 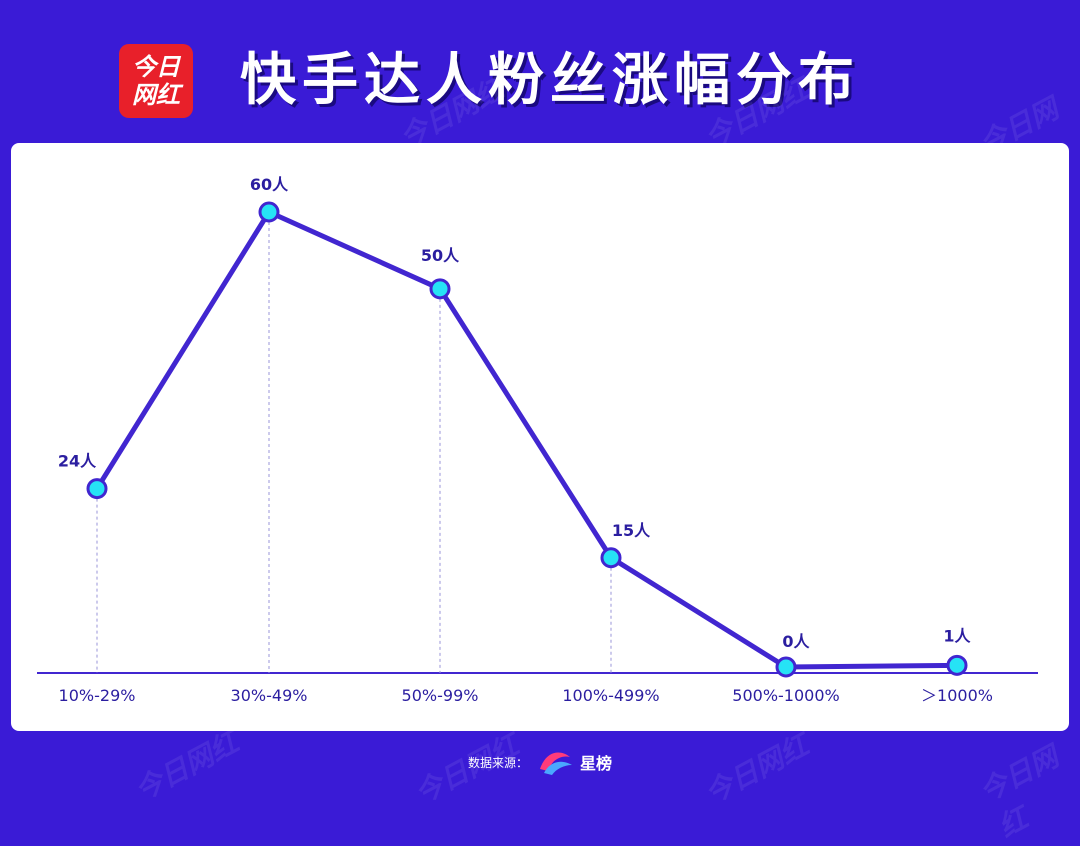 I want to click on x-tick-label: 100%-499%, so click(x=610, y=695).